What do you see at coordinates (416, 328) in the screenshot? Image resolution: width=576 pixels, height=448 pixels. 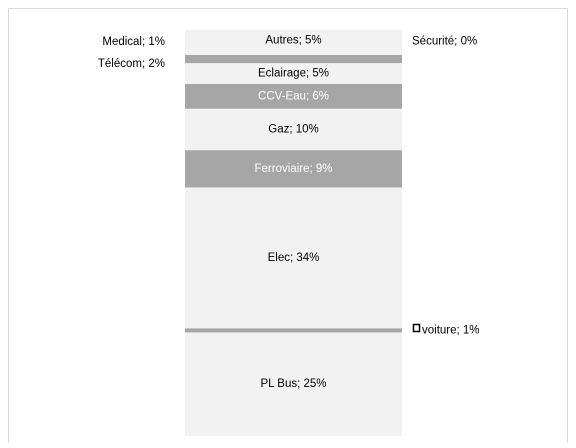 I see `legend-key` at bounding box center [416, 328].